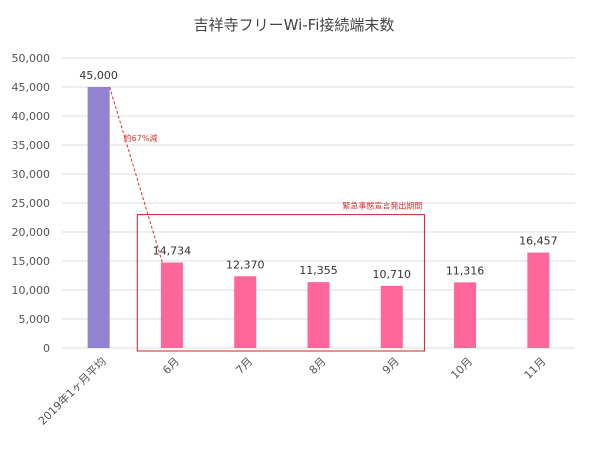  Describe the element at coordinates (31, 87) in the screenshot. I see `y-tick-label: 45,000` at that location.